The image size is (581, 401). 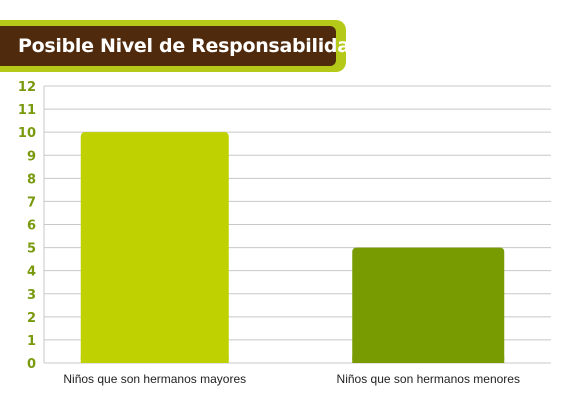 I want to click on y-tick-label: 9, so click(x=31, y=156).